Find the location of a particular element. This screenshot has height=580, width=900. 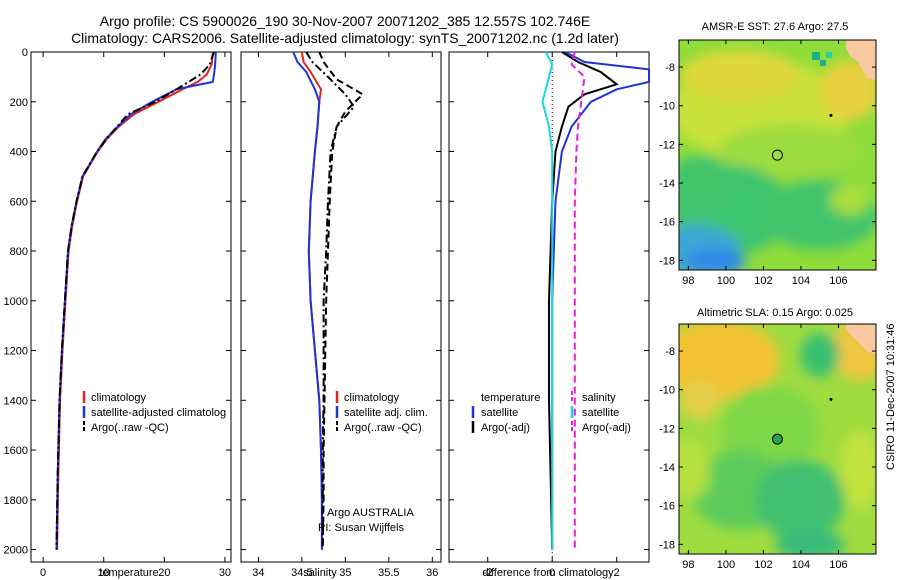

x-tick-label: 34 is located at coordinates (258, 573).